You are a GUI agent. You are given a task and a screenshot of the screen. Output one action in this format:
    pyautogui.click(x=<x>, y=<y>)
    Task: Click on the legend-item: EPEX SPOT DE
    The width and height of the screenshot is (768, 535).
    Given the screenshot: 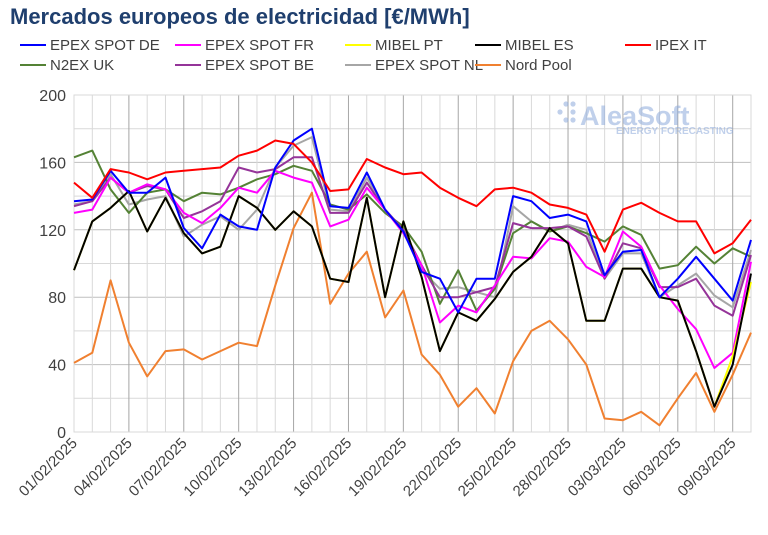 What is the action you would take?
    pyautogui.click(x=90, y=45)
    